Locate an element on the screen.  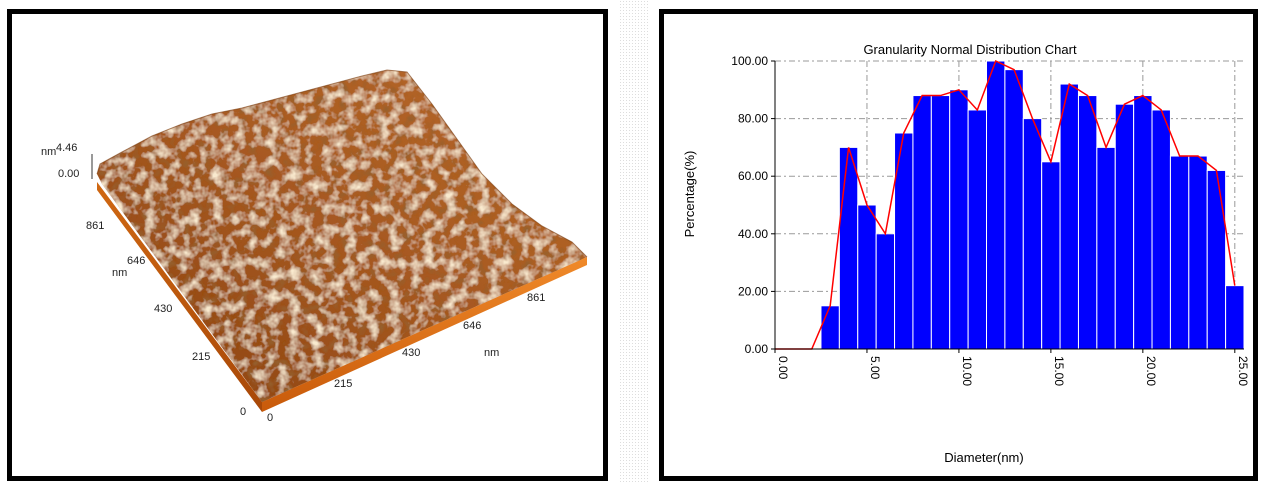
y-tick-label: 40.00 is located at coordinates (753, 234).